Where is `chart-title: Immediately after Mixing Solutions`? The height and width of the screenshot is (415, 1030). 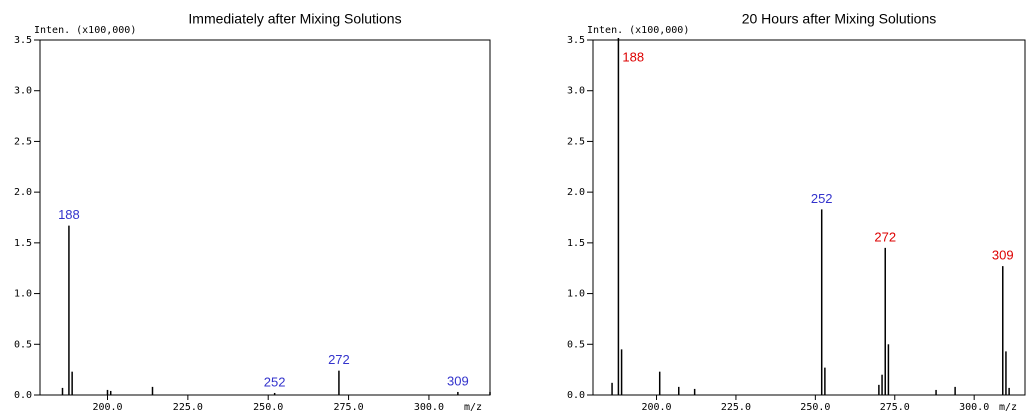
chart-title: Immediately after Mixing Solutions is located at coordinates (294, 19).